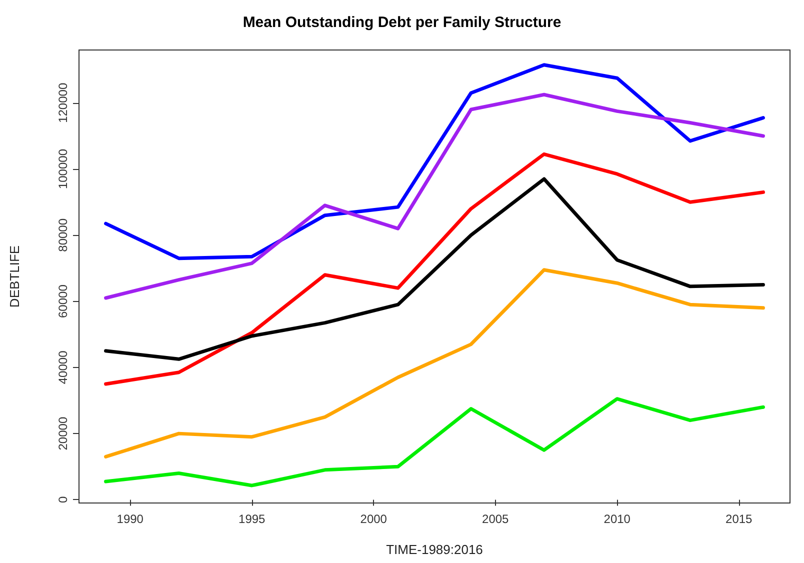 The height and width of the screenshot is (563, 804). I want to click on x-tick-label: 2010, so click(617, 519).